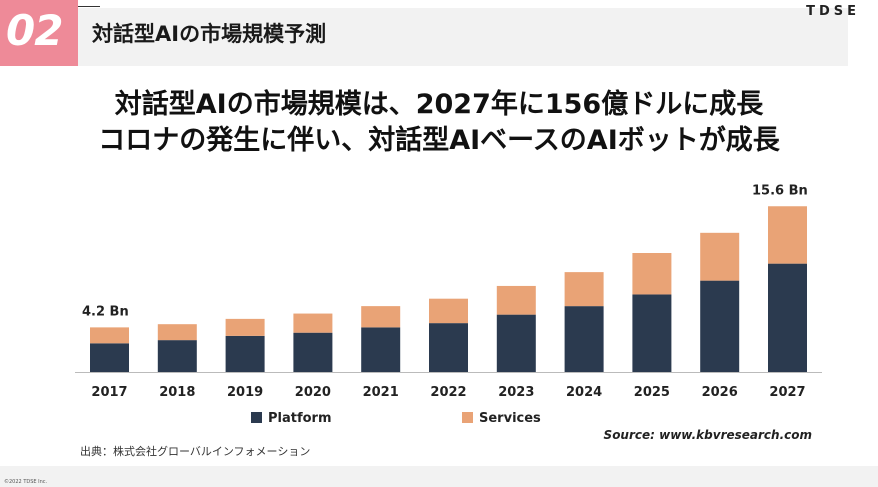  What do you see at coordinates (516, 343) in the screenshot?
I see `bar-platform-2023` at bounding box center [516, 343].